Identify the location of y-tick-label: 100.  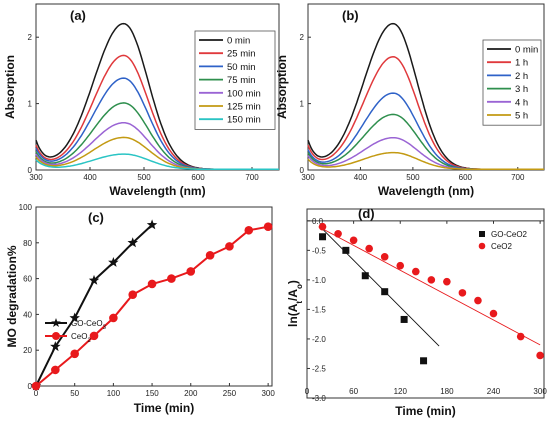
(26, 207).